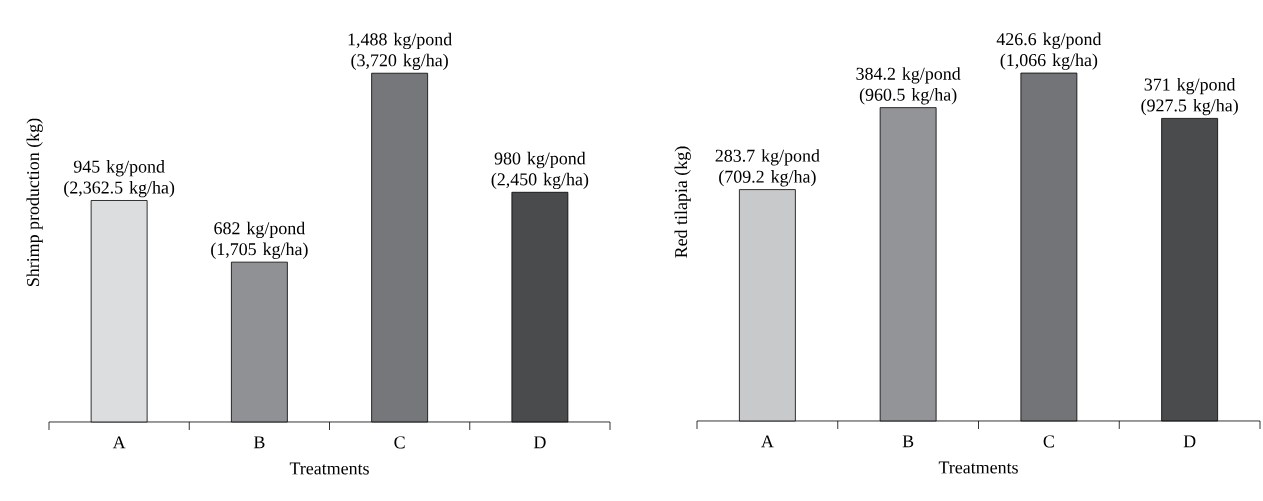  I want to click on data-label: 1,488 kg/pond (3,720 kg/ha), so click(400, 51).